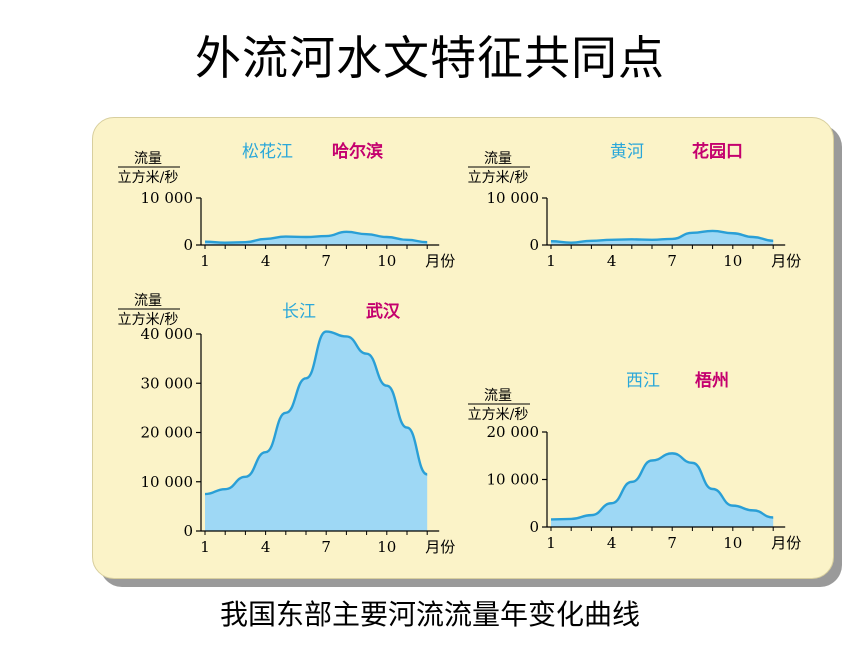 The height and width of the screenshot is (645, 860). What do you see at coordinates (712, 380) in the screenshot?
I see `station-name: 梧州` at bounding box center [712, 380].